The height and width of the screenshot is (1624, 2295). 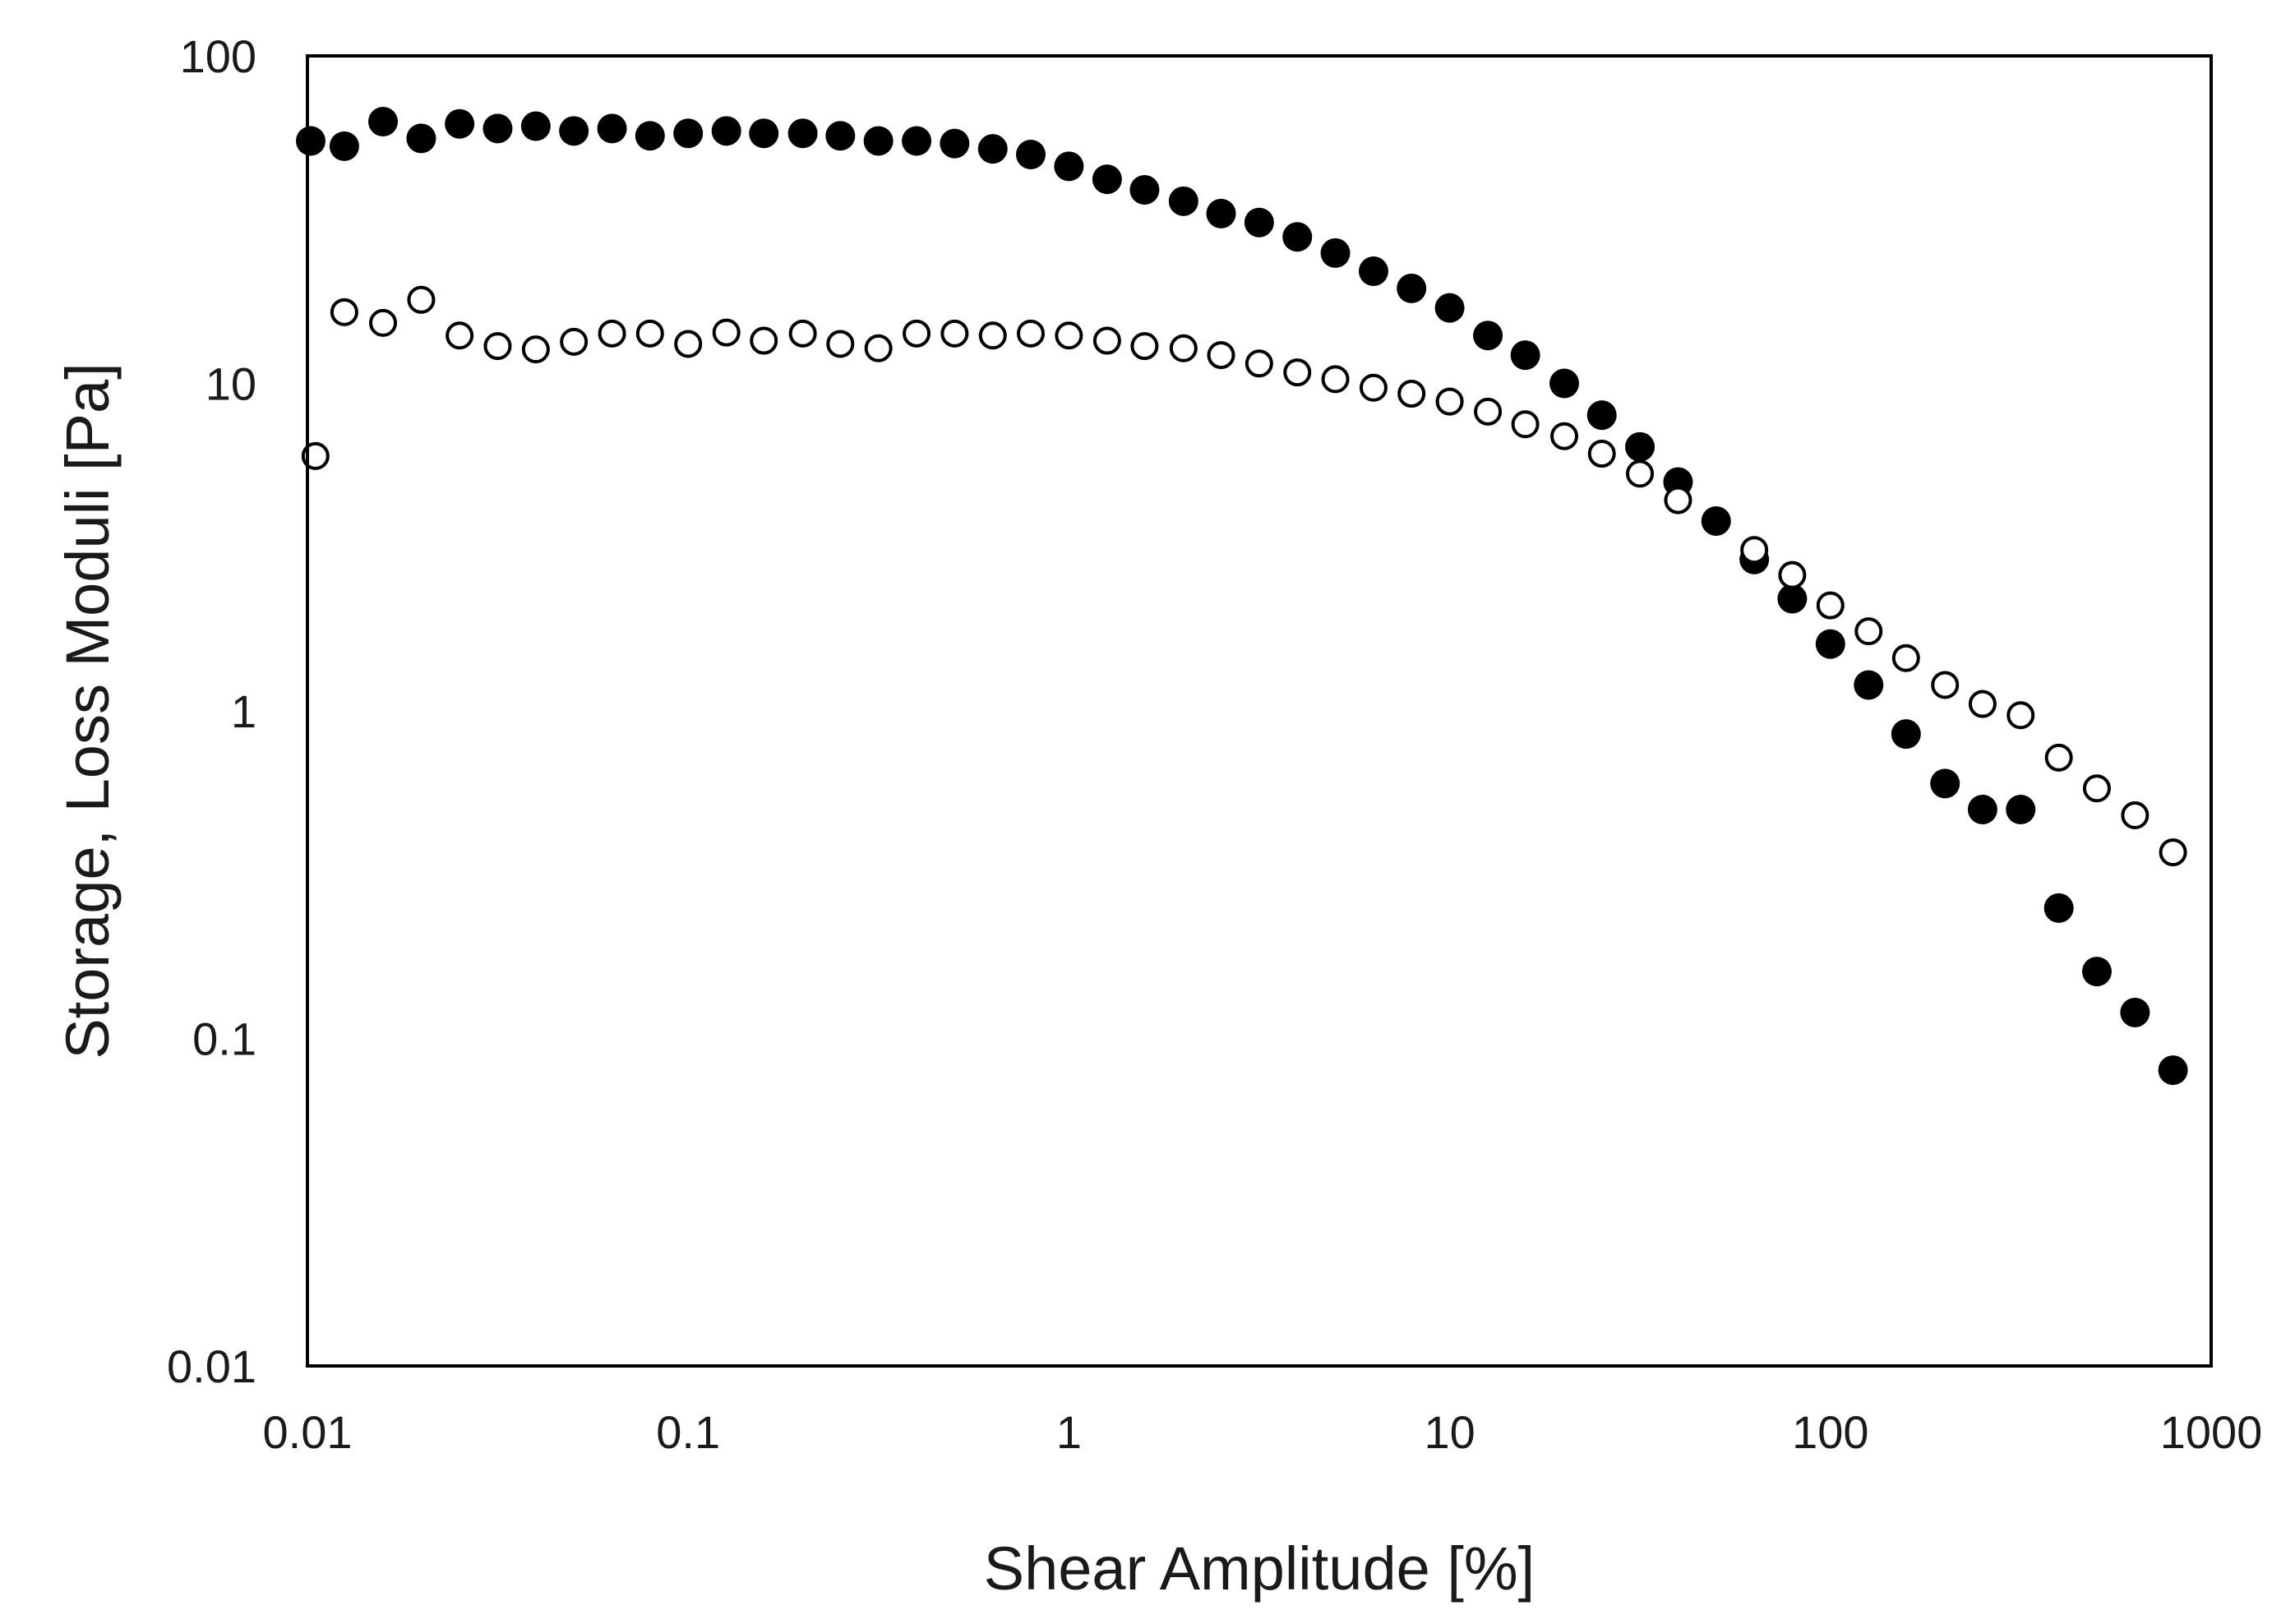 What do you see at coordinates (308, 1432) in the screenshot?
I see `x-tick-label: 0.01` at bounding box center [308, 1432].